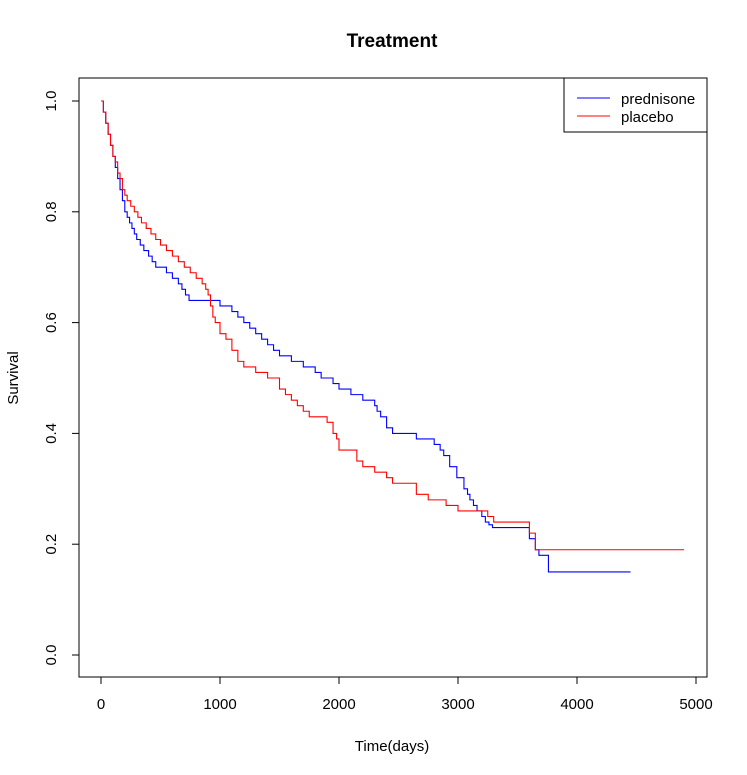 The image size is (747, 775). What do you see at coordinates (219, 704) in the screenshot?
I see `x-tick-label-1: 1000` at bounding box center [219, 704].